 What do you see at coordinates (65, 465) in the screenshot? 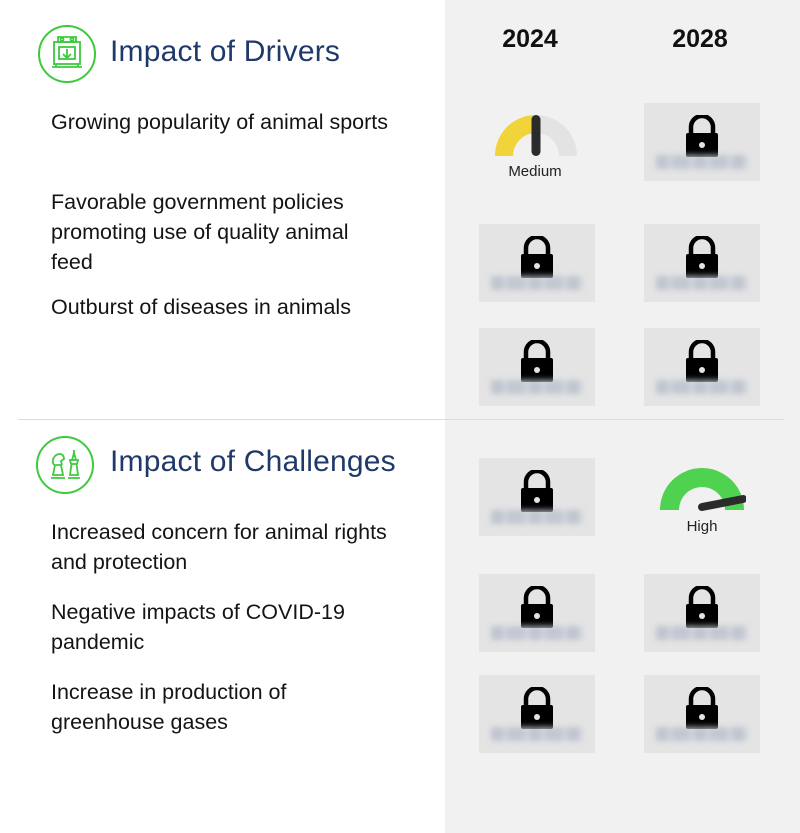
I see `chess-pieces-icon` at bounding box center [65, 465].